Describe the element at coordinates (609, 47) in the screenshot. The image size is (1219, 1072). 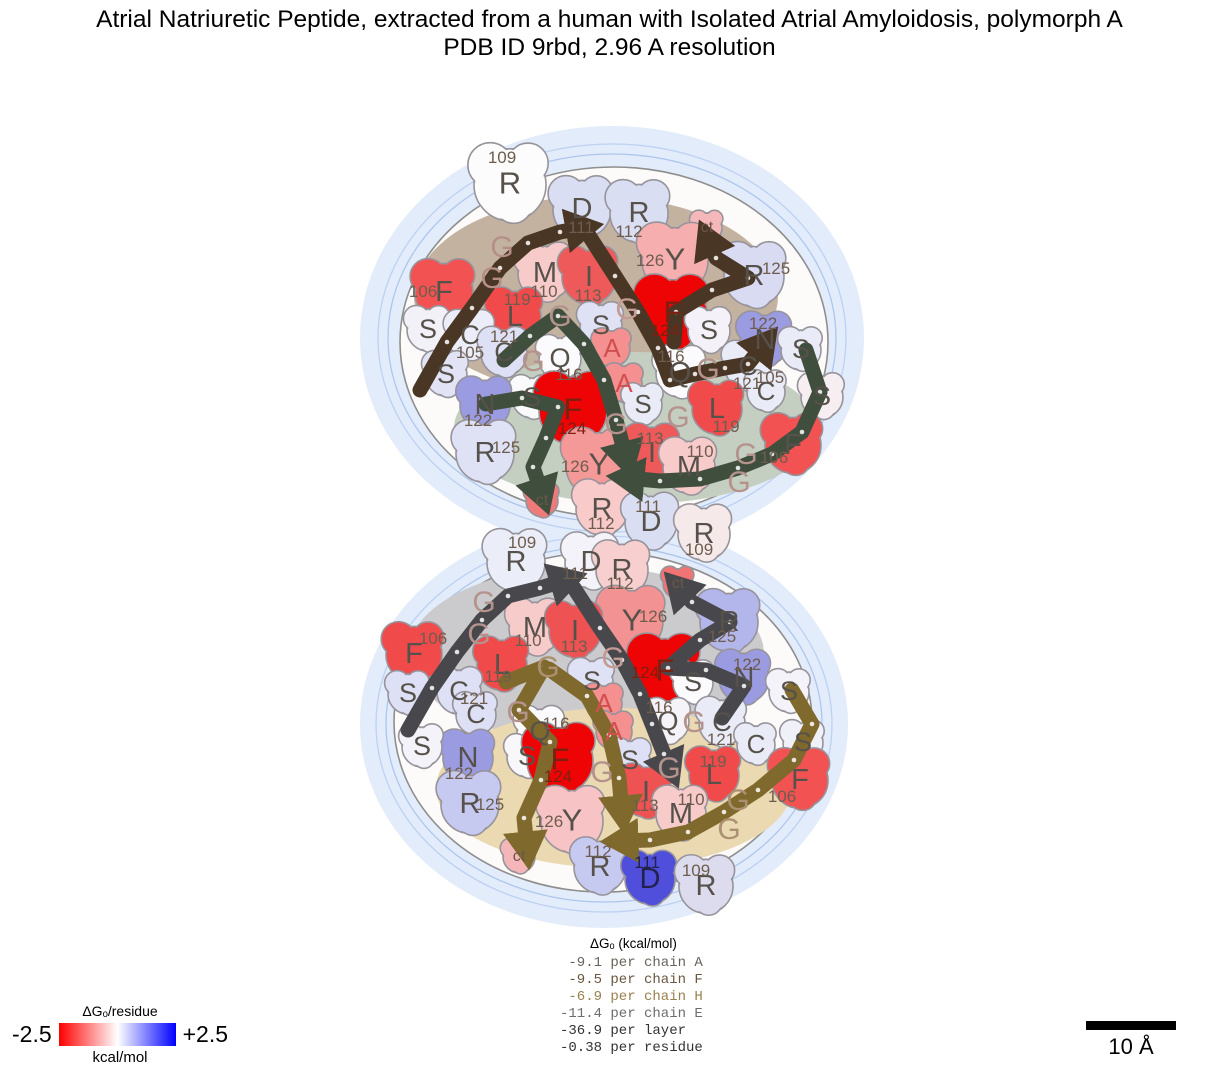
I see `title-line-2: PDB ID 9rbd, 2.96 A resolution` at that location.